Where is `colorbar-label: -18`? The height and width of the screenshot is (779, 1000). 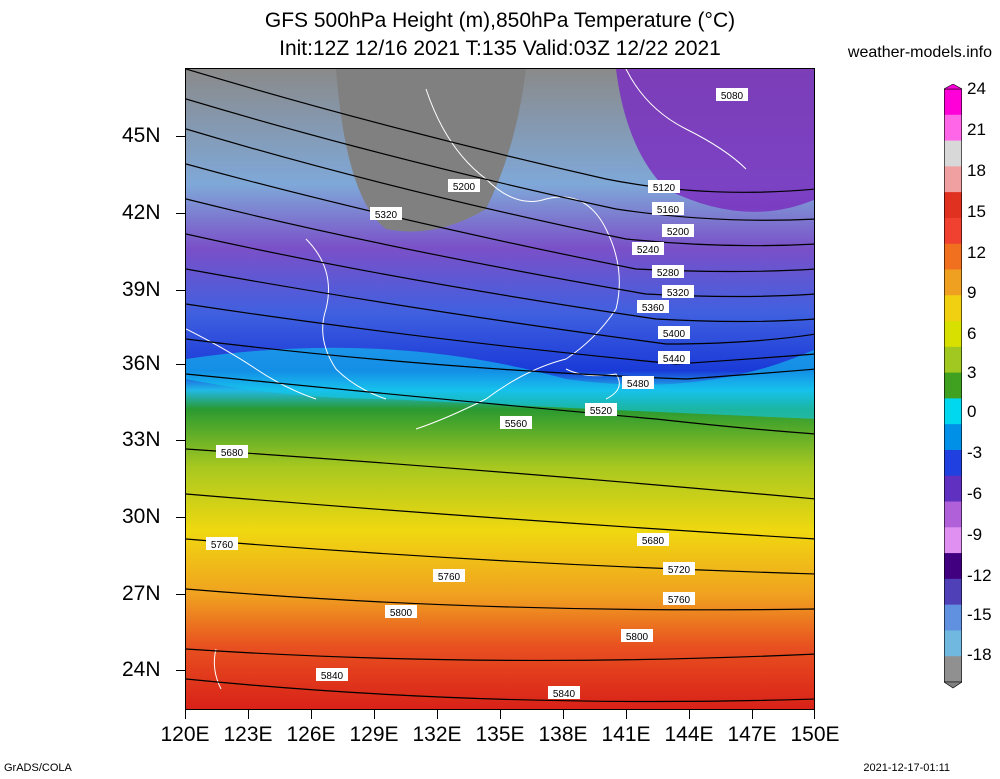 colorbar-label: -18 is located at coordinates (979, 654).